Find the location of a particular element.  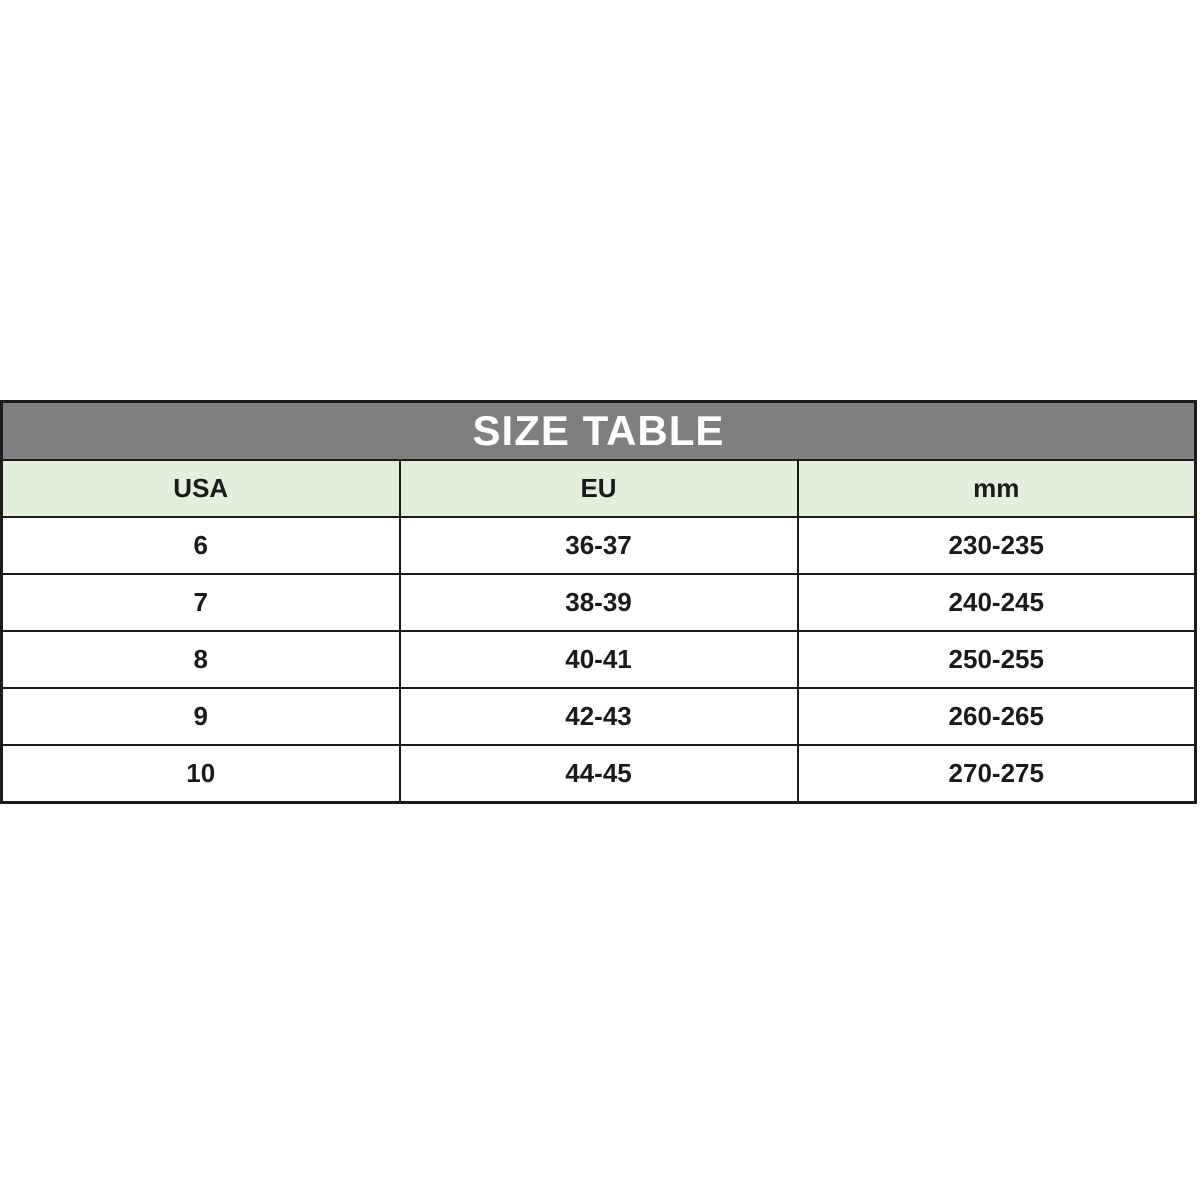

cell-mm: 270-275 is located at coordinates (996, 774).